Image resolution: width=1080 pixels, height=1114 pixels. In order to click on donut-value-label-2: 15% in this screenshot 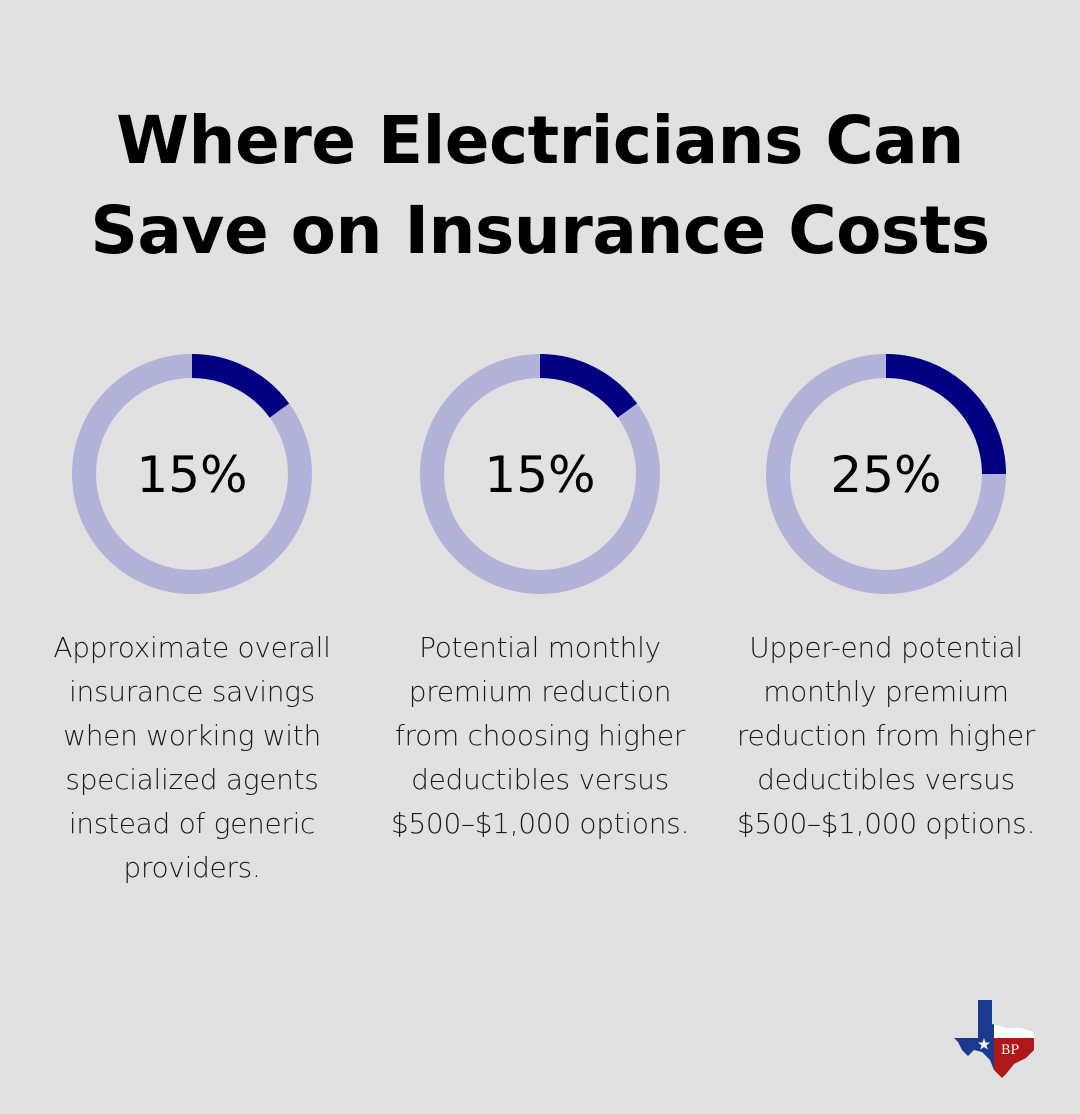, I will do `click(539, 475)`.